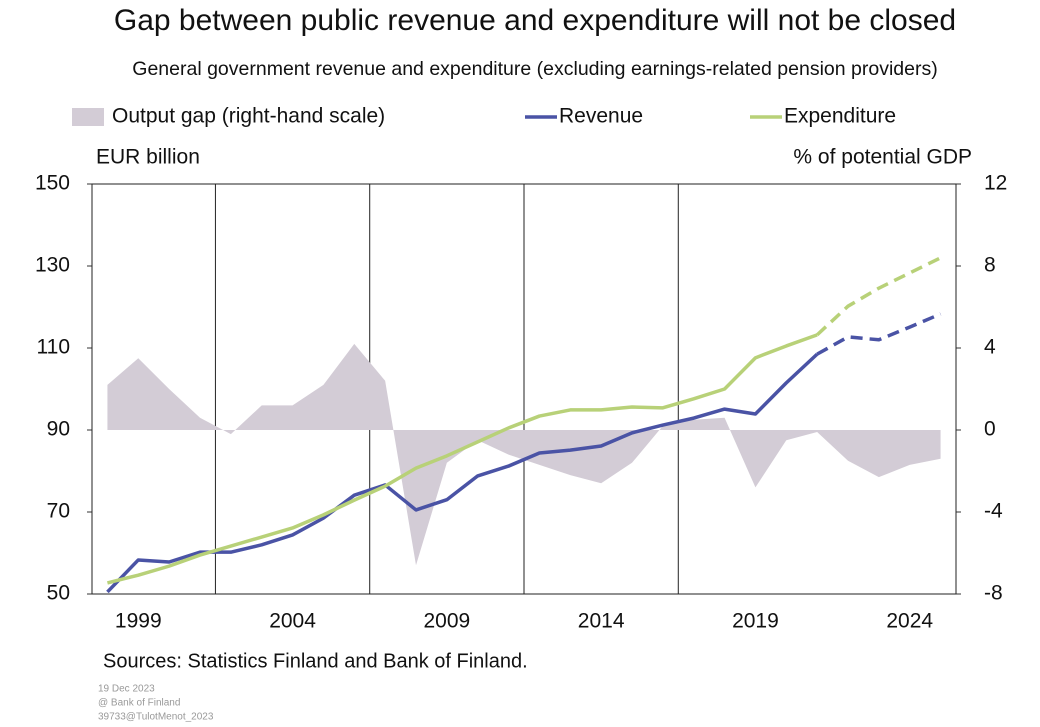  Describe the element at coordinates (52, 183) in the screenshot. I see `y-tick-label: 150` at that location.